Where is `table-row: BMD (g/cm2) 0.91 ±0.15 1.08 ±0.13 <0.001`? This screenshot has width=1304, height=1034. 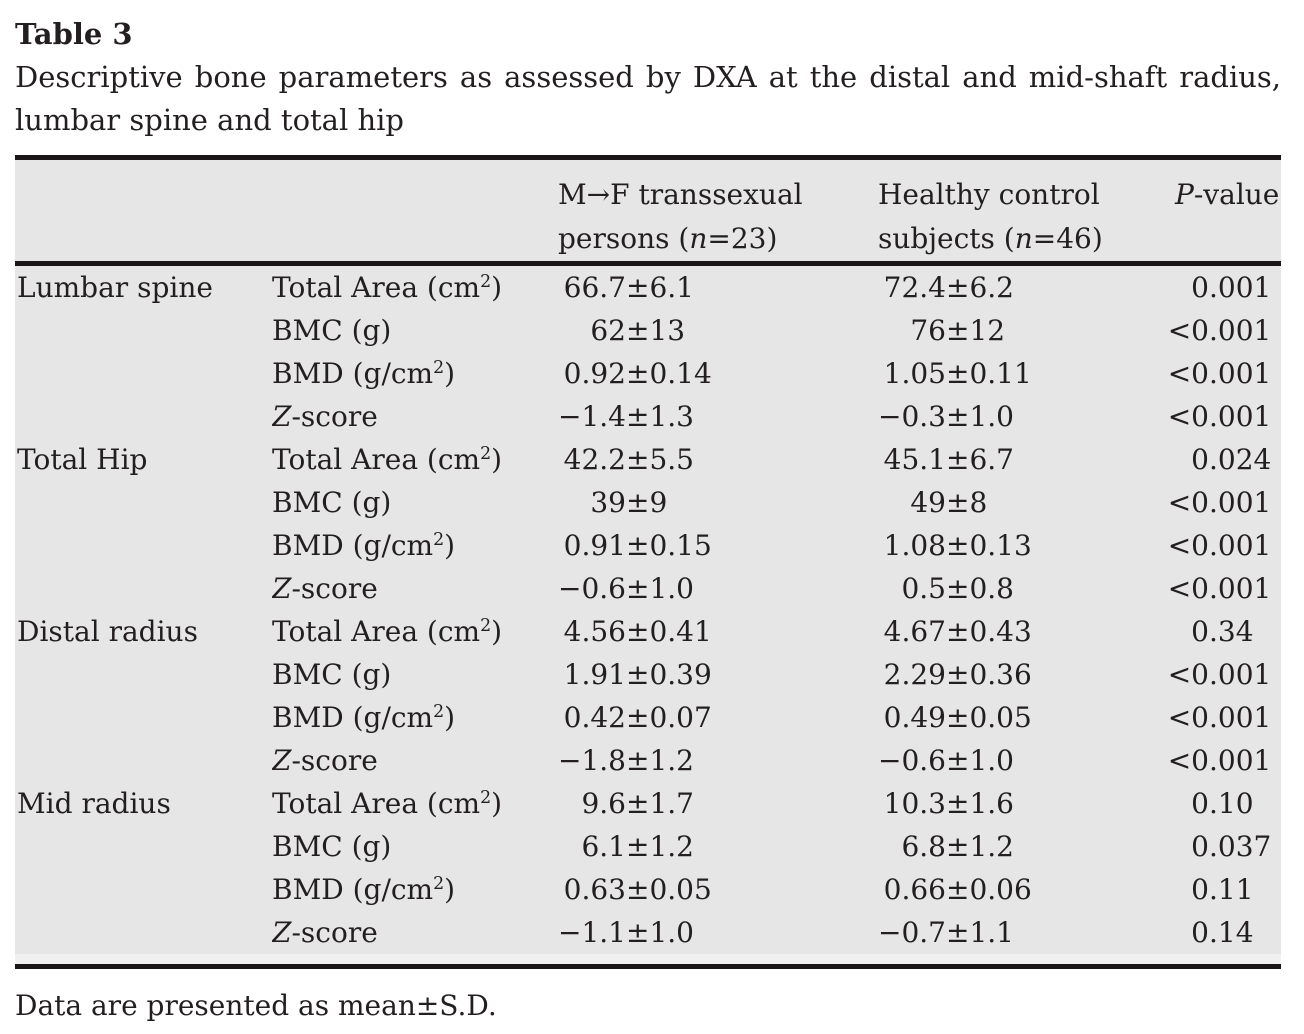 table-row: BMD (g/cm2) 0.91 ±0.15 1.08 ±0.13 <0.001 is located at coordinates (648, 545).